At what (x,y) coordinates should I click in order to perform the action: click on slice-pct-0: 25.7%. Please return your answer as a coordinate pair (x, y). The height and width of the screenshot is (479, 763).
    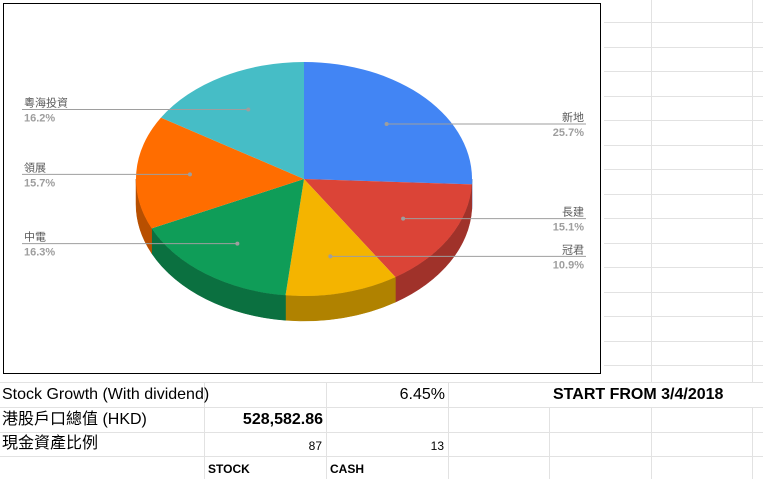
    Looking at the image, I should click on (568, 133).